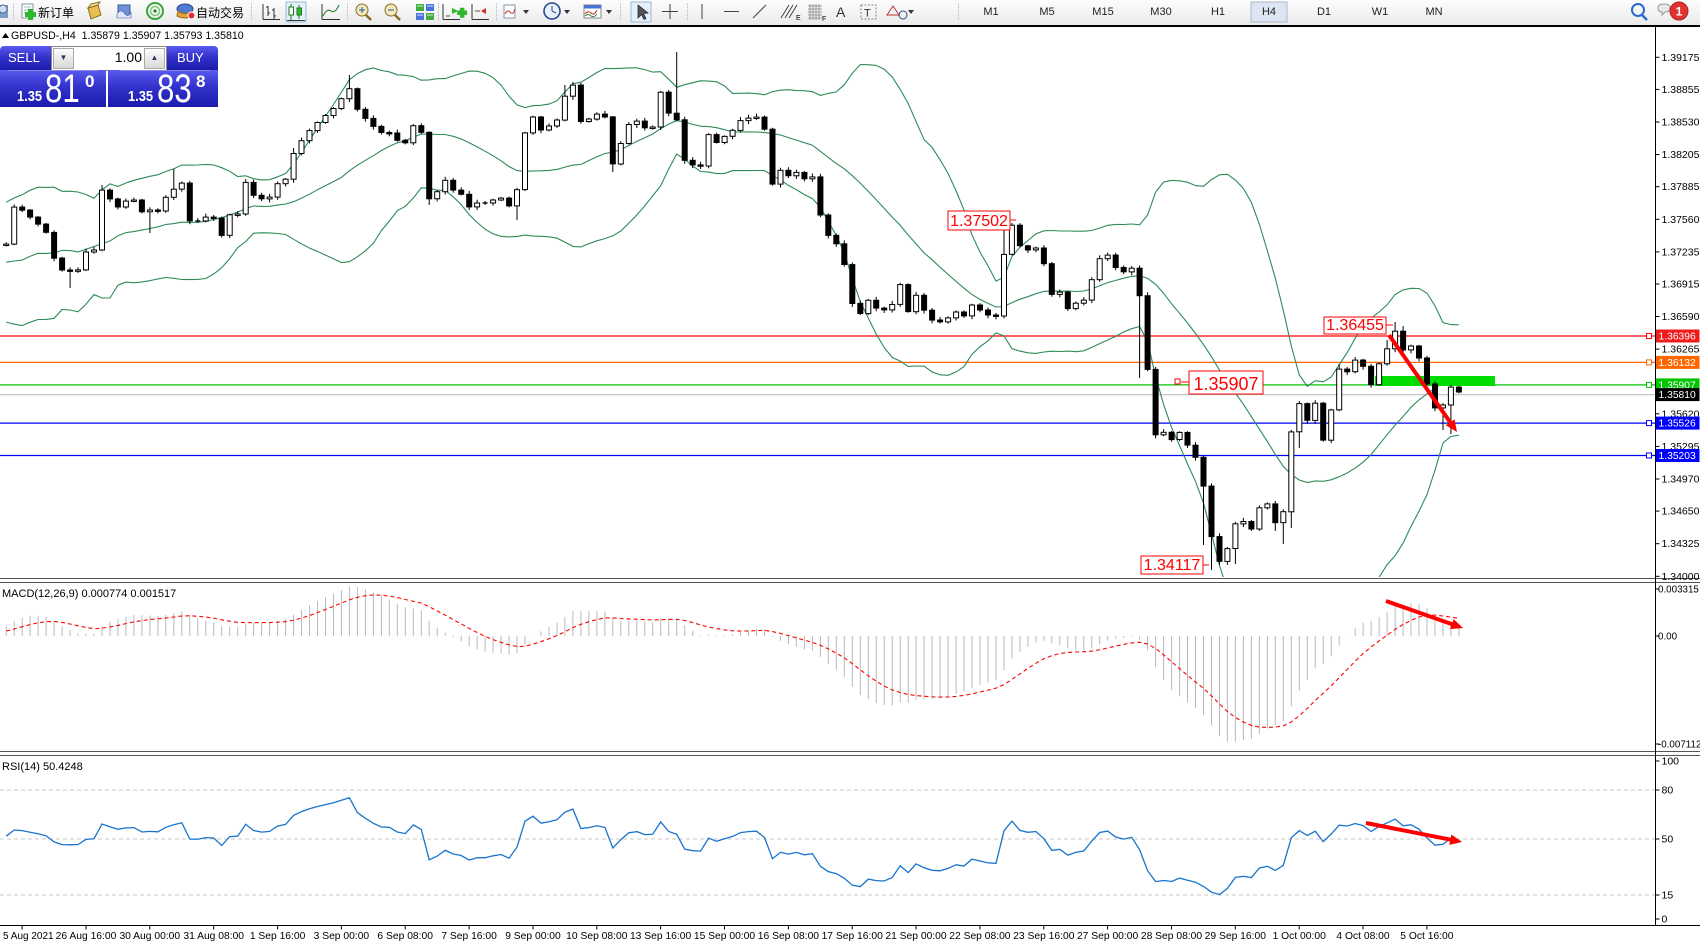 The image size is (1700, 943). Describe the element at coordinates (42, 767) in the screenshot. I see `svg-text: RSI(14) 50.4248` at that location.